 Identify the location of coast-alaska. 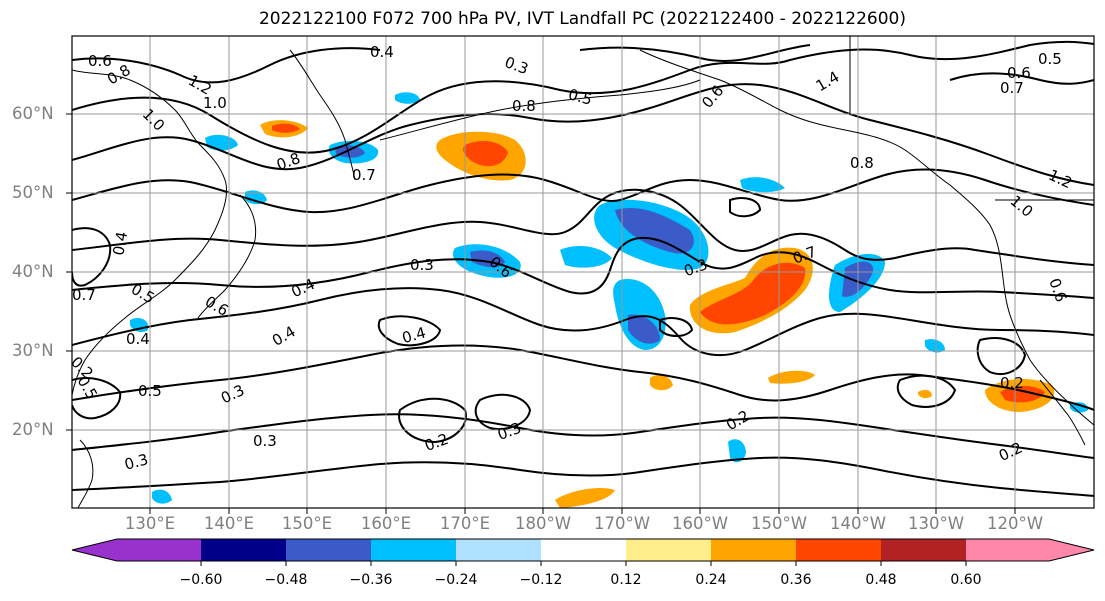
(795, 117).